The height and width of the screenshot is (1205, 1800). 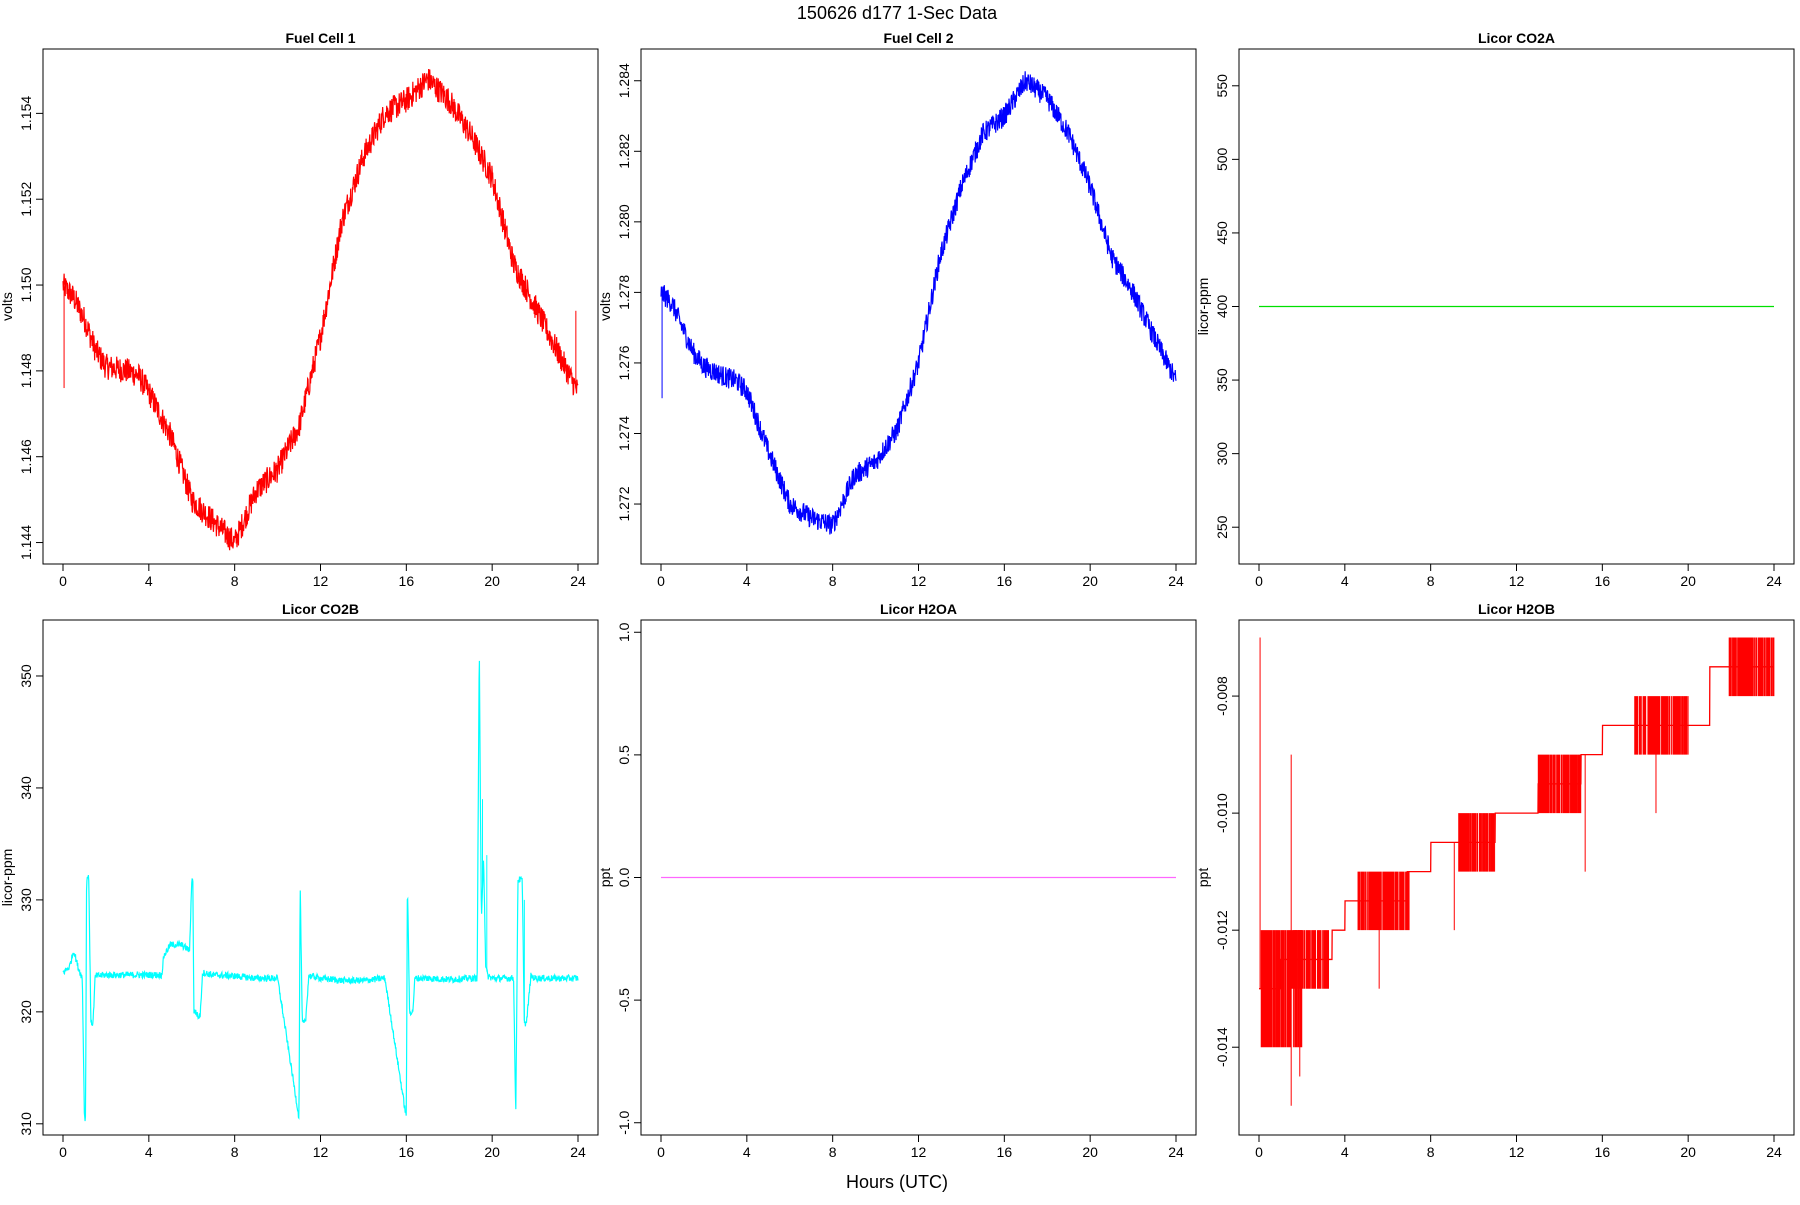 I want to click on panel-title: Fuel Cell 1, so click(x=320, y=38).